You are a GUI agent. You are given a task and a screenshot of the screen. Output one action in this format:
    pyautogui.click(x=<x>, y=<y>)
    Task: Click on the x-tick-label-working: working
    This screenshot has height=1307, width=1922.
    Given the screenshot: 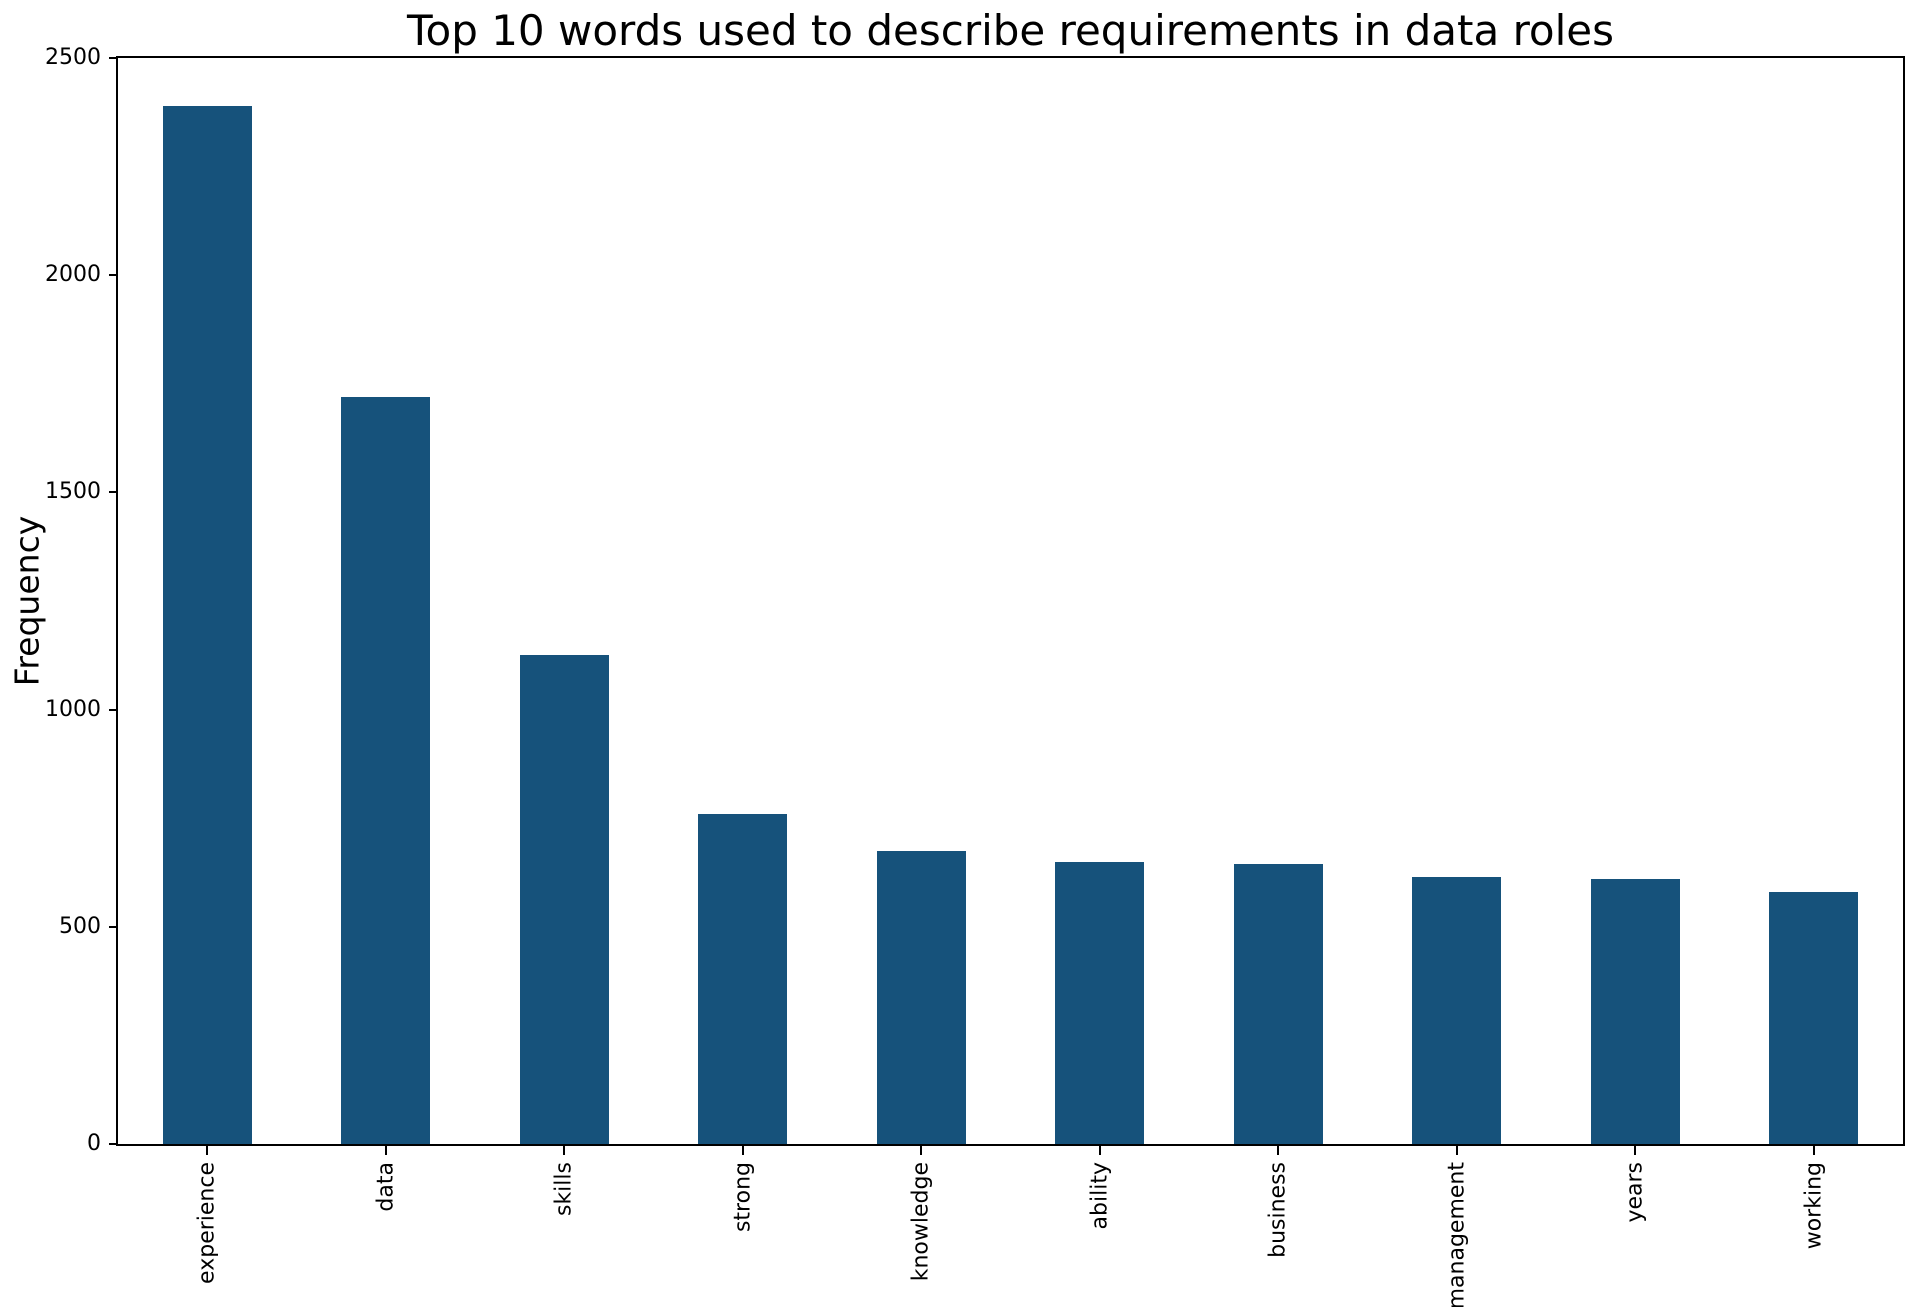 What is the action you would take?
    pyautogui.click(x=1814, y=1207)
    